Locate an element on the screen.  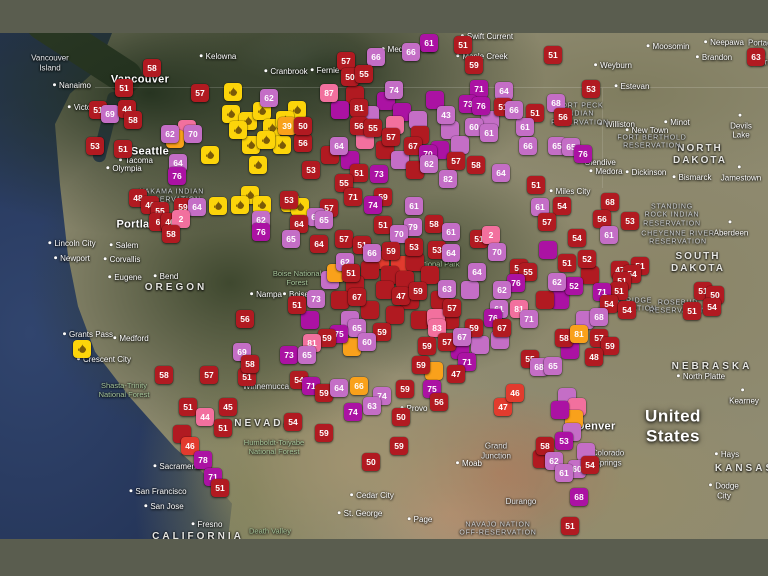
aqi-marker: 61 is located at coordinates (525, 127).